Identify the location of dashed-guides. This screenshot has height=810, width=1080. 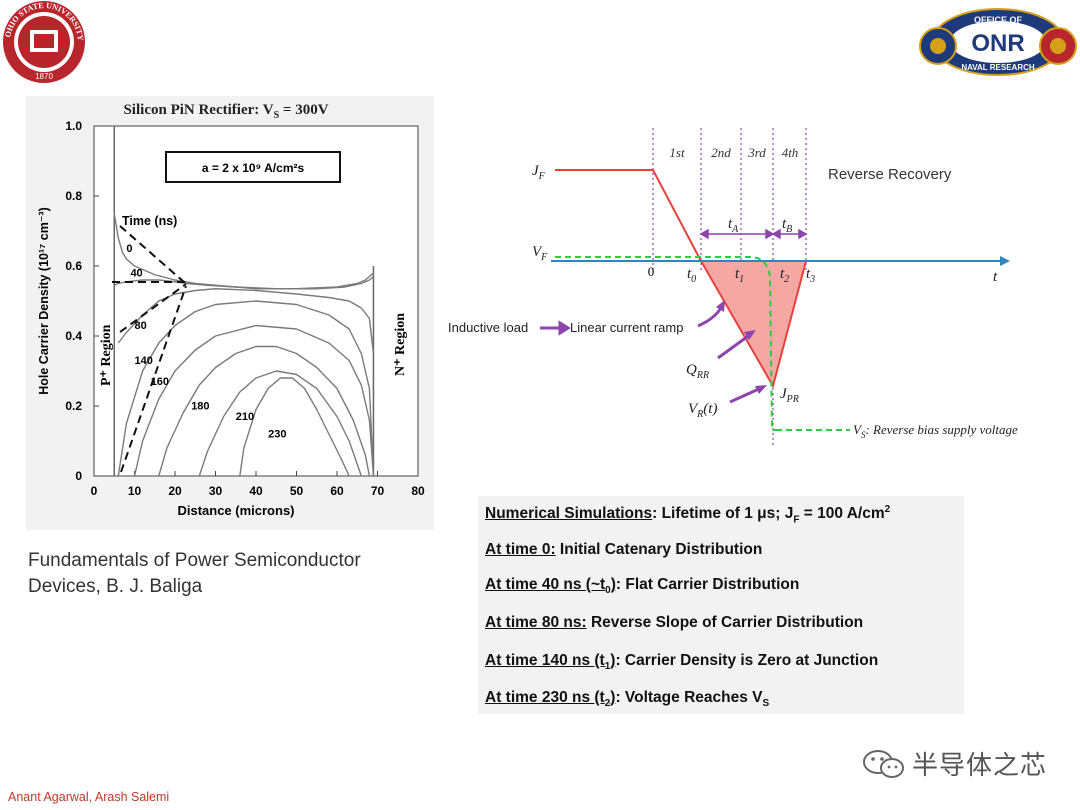
(150, 349).